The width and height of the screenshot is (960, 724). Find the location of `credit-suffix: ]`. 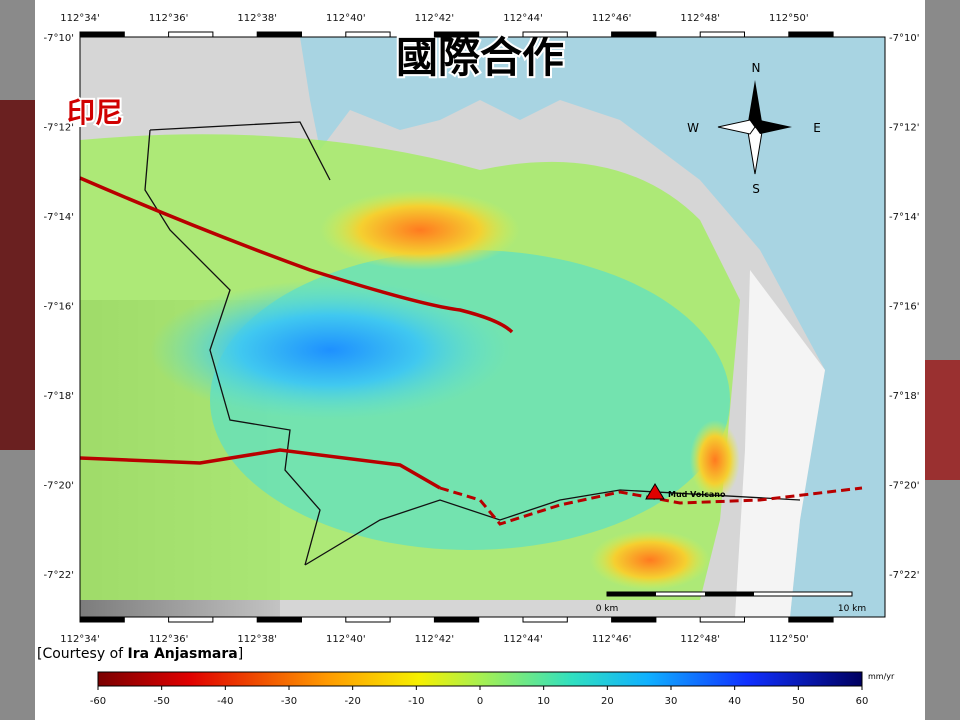

credit-suffix: ] is located at coordinates (240, 654).